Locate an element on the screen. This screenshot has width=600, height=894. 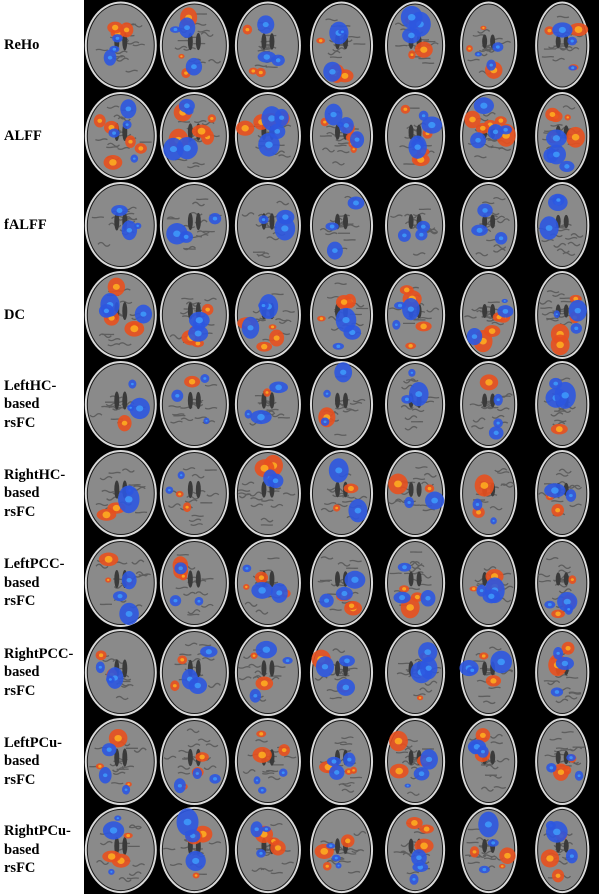
row-dc: DC is located at coordinates (300, 315).